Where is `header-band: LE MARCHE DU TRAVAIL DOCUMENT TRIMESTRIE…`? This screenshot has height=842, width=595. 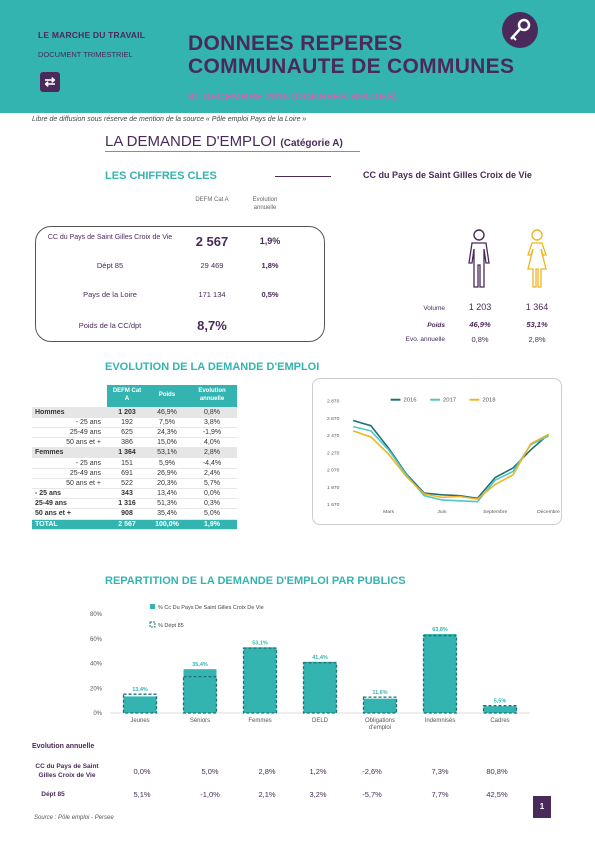 header-band: LE MARCHE DU TRAVAIL DOCUMENT TRIMESTRIE… is located at coordinates (297, 56).